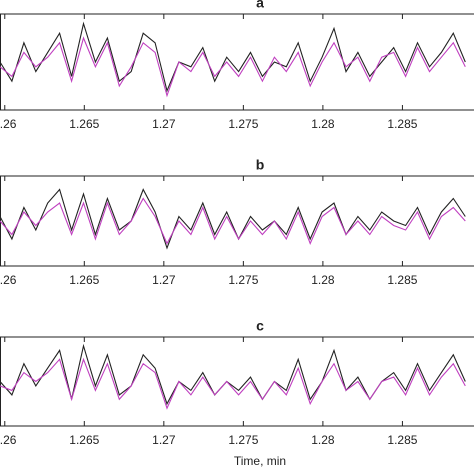 This screenshot has height=474, width=474. Describe the element at coordinates (260, 326) in the screenshot. I see `panel-title: c` at that location.